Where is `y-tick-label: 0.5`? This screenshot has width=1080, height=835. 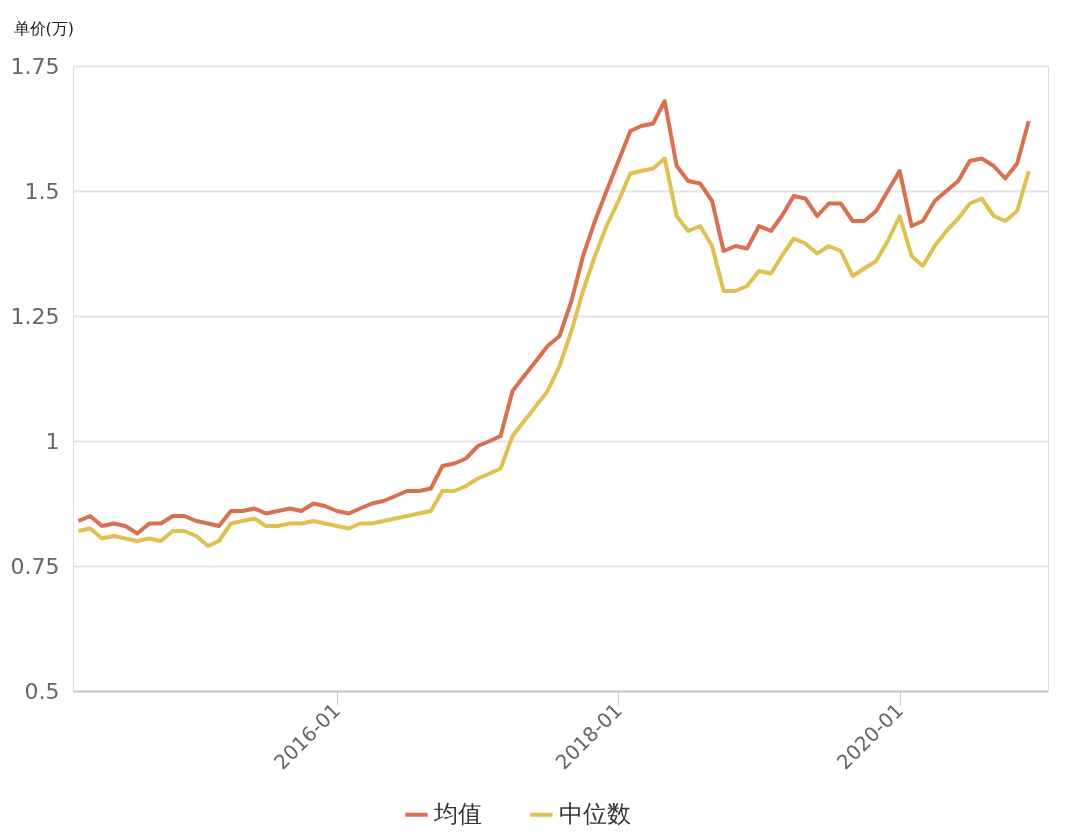
y-tick-label: 0.5 is located at coordinates (42, 691).